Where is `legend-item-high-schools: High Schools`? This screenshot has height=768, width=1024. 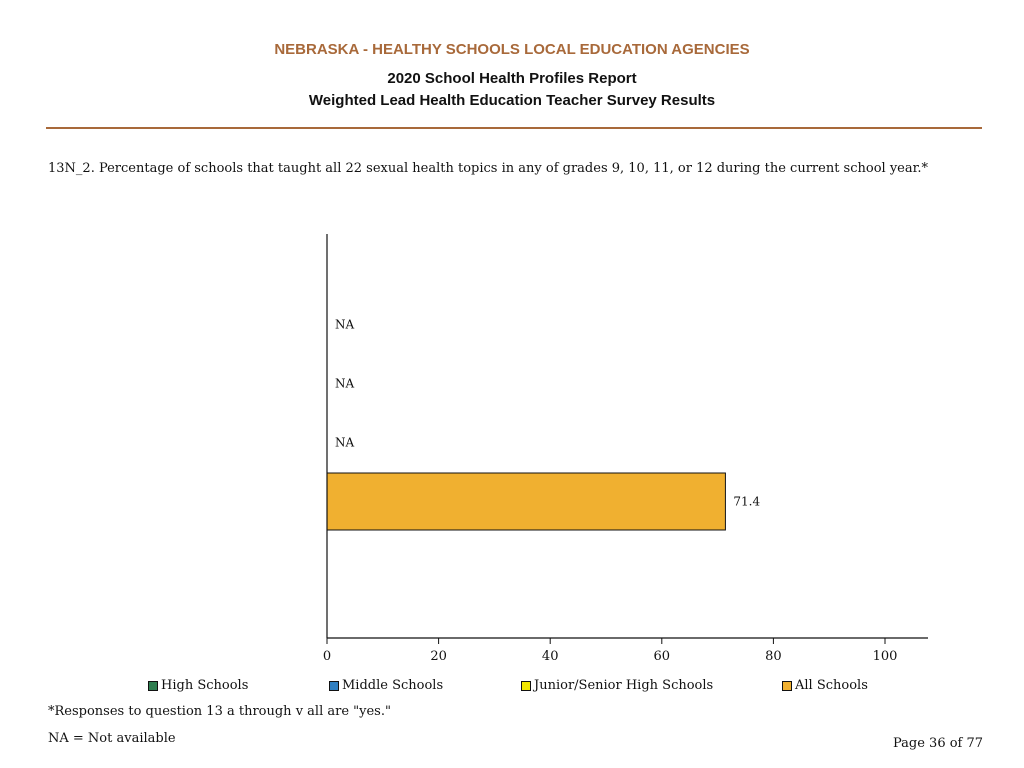
legend-item-high-schools: High Schools is located at coordinates (198, 685).